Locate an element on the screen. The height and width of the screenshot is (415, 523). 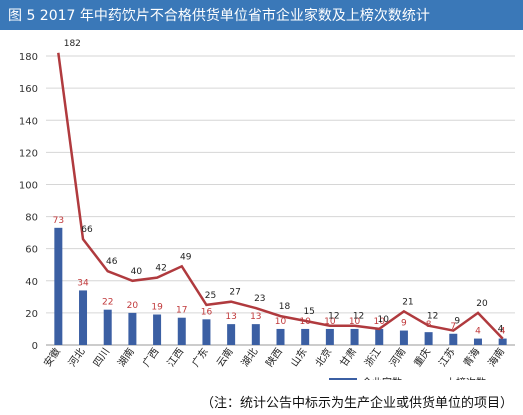
legend-bar-swatch is located at coordinates (343, 379).